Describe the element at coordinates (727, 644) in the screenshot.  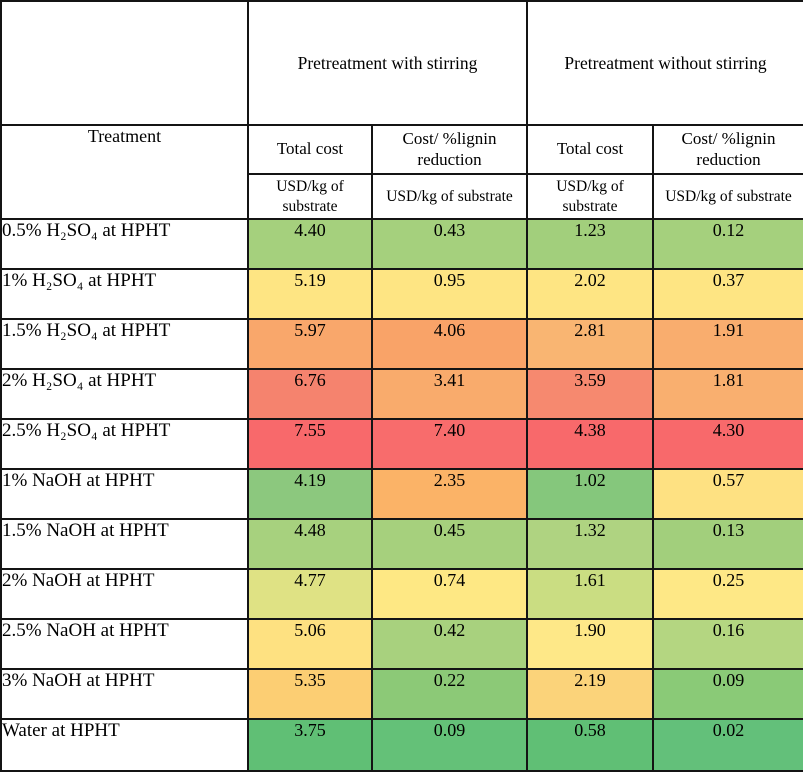
I see `cost-cell: 0.16` at that location.